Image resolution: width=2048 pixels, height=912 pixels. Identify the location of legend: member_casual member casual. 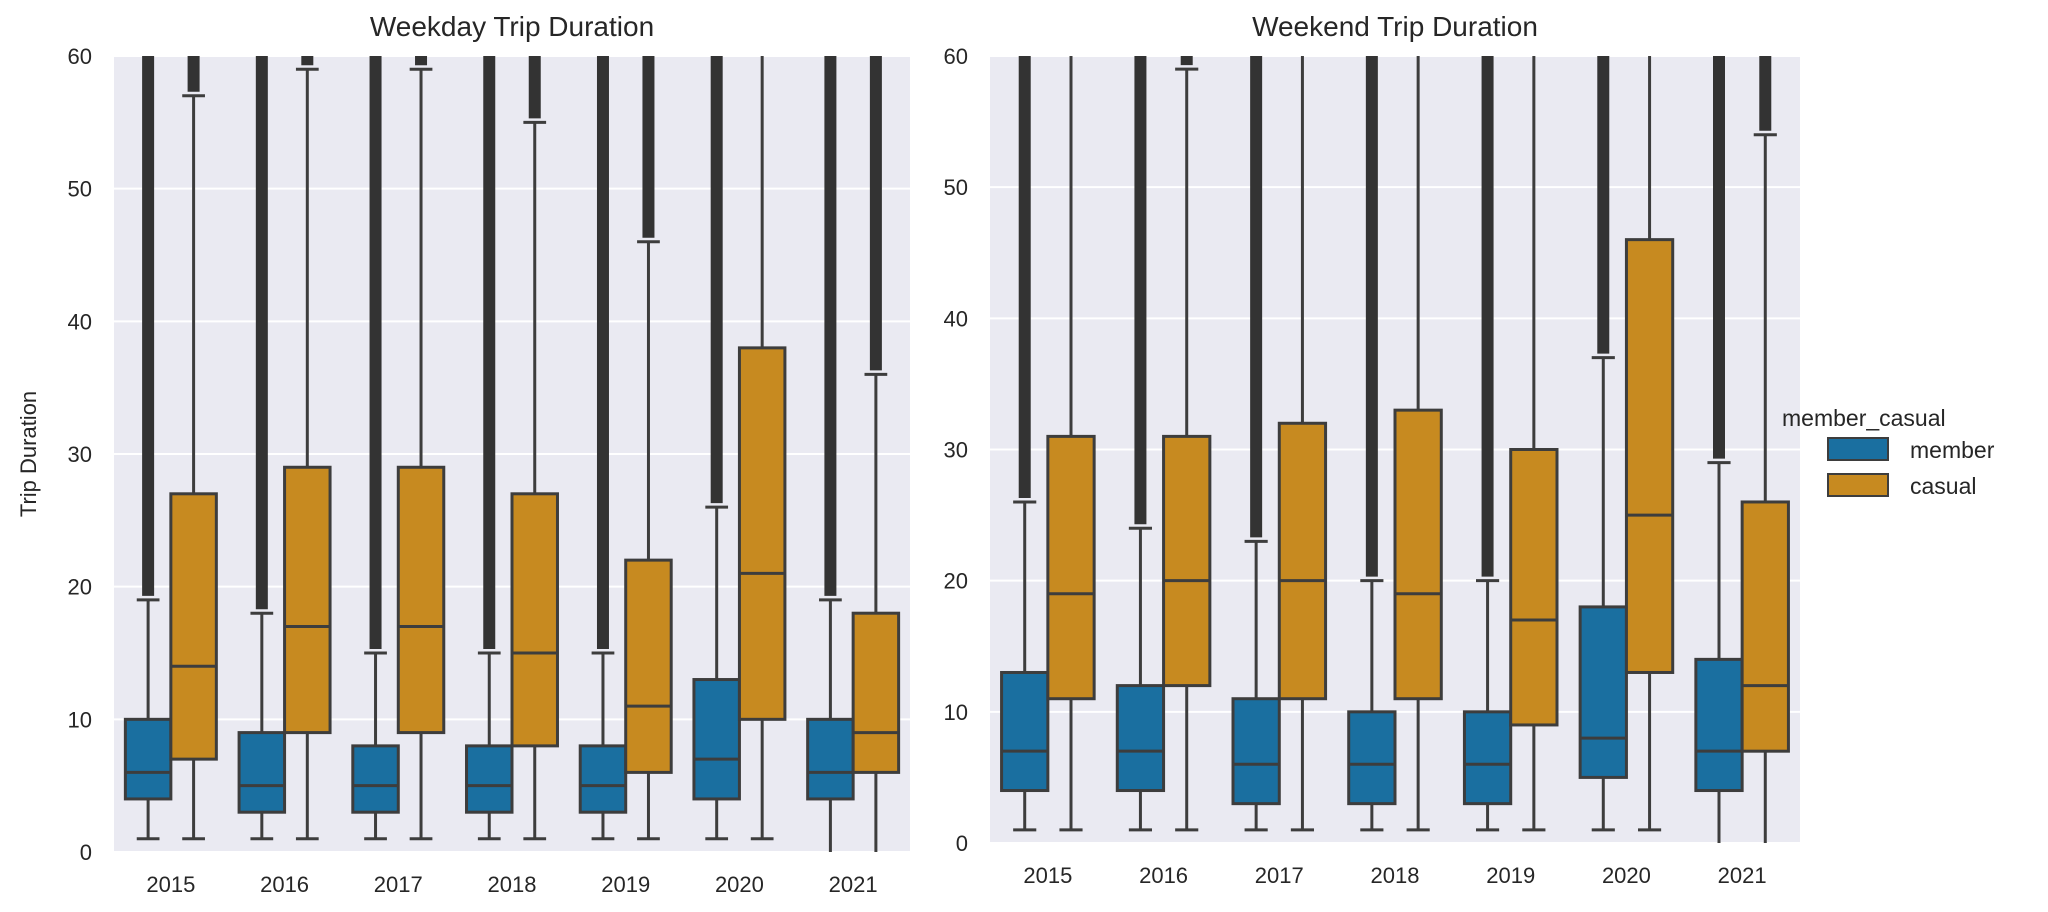
(1888, 452).